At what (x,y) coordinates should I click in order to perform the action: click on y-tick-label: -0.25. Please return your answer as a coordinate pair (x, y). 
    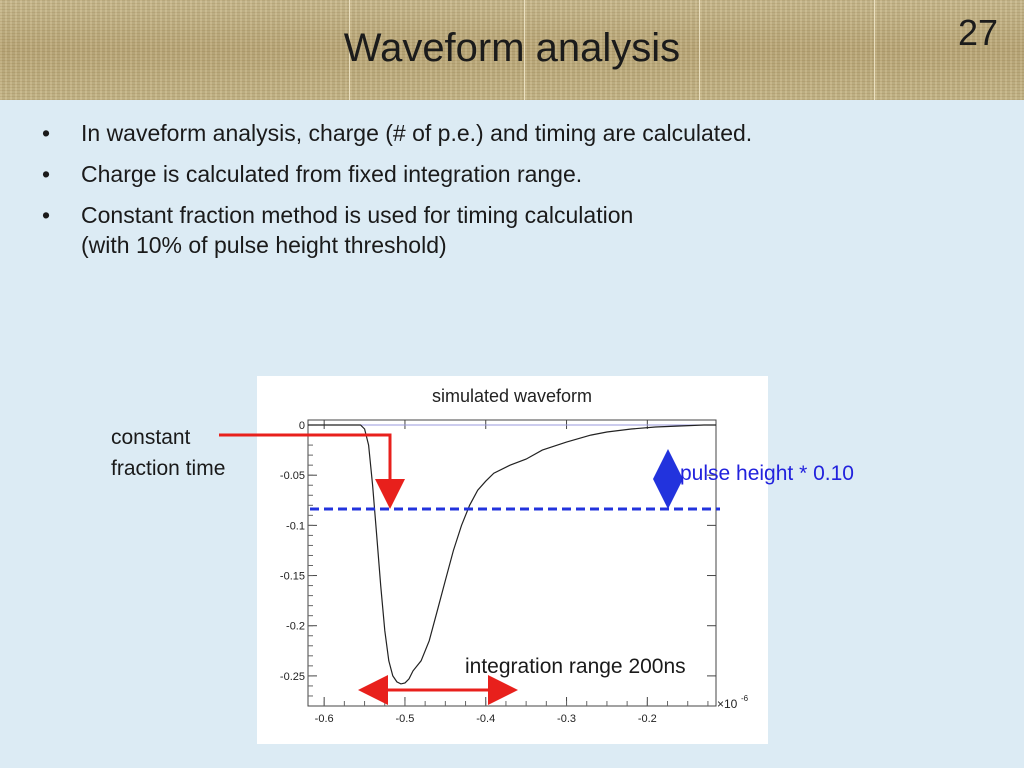
    Looking at the image, I should click on (292, 677).